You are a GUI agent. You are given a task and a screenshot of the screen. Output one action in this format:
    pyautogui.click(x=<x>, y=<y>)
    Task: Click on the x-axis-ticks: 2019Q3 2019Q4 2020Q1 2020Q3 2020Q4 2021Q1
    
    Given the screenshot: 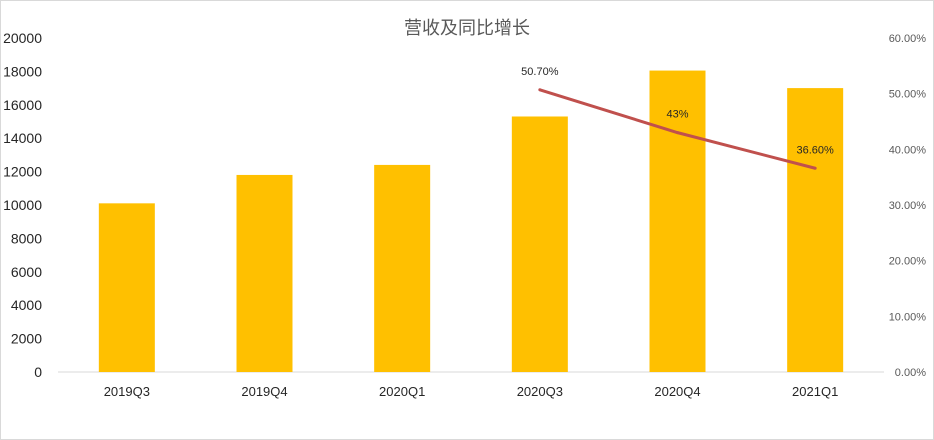 What is the action you would take?
    pyautogui.click(x=471, y=391)
    